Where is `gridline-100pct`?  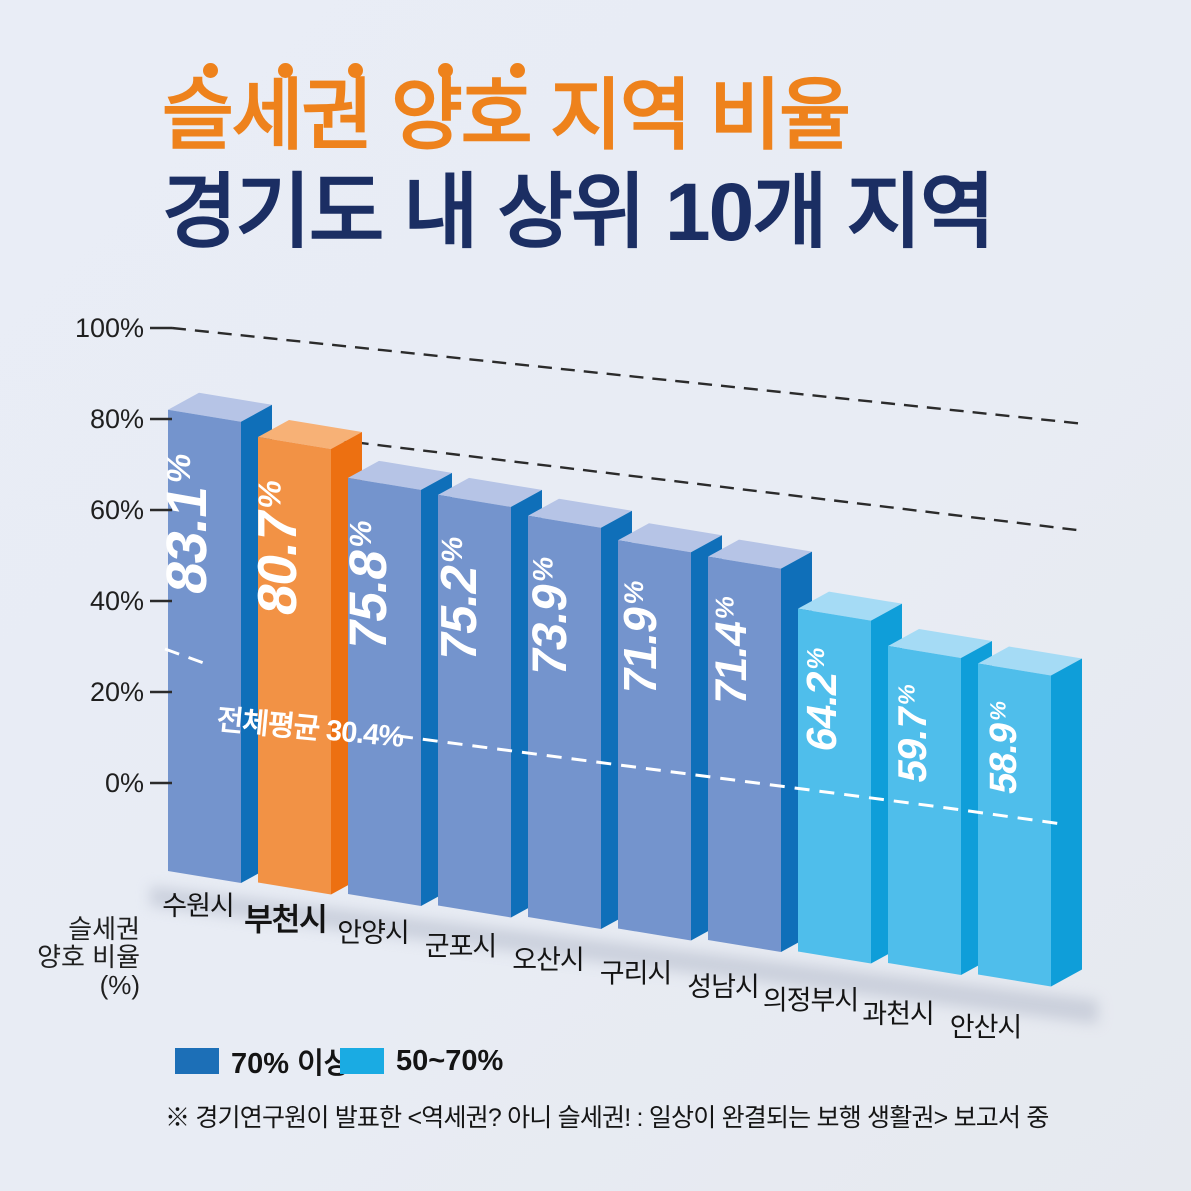
gridline-100pct is located at coordinates (628, 376).